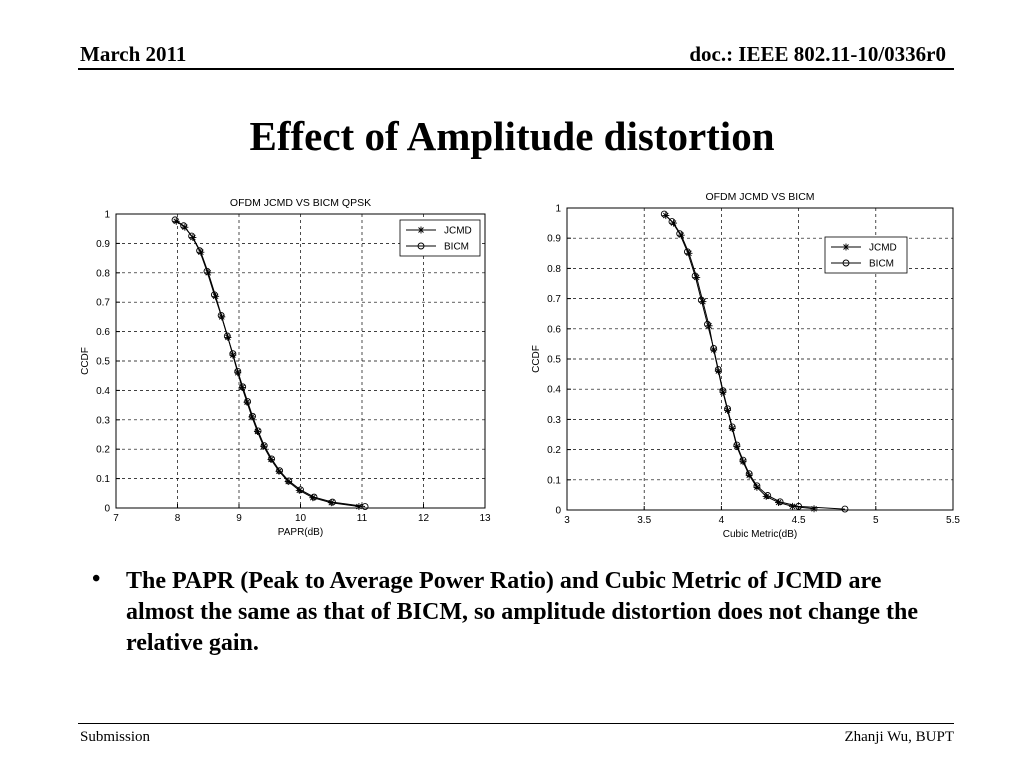 The width and height of the screenshot is (1024, 768). What do you see at coordinates (300, 532) in the screenshot?
I see `x-axis-label: PAPR(dB)` at bounding box center [300, 532].